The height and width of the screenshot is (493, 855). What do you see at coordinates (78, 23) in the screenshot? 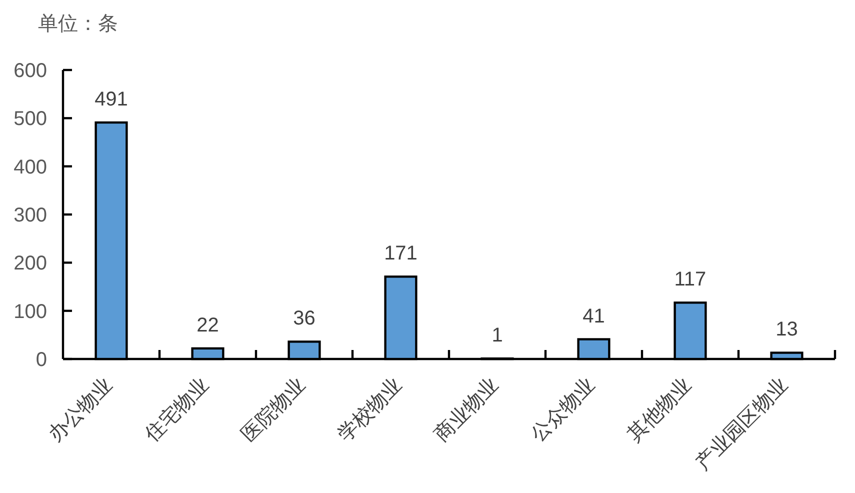
I see `y-axis-title: 单位：条` at bounding box center [78, 23].